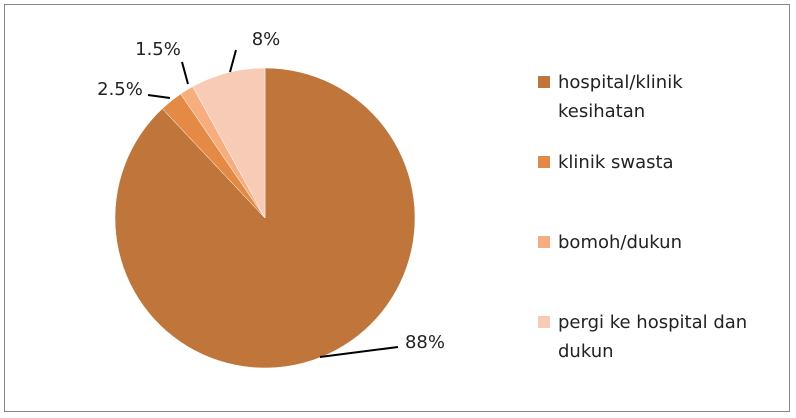 Image resolution: width=796 pixels, height=418 pixels. Describe the element at coordinates (266, 39) in the screenshot. I see `data-label: 8%` at that location.